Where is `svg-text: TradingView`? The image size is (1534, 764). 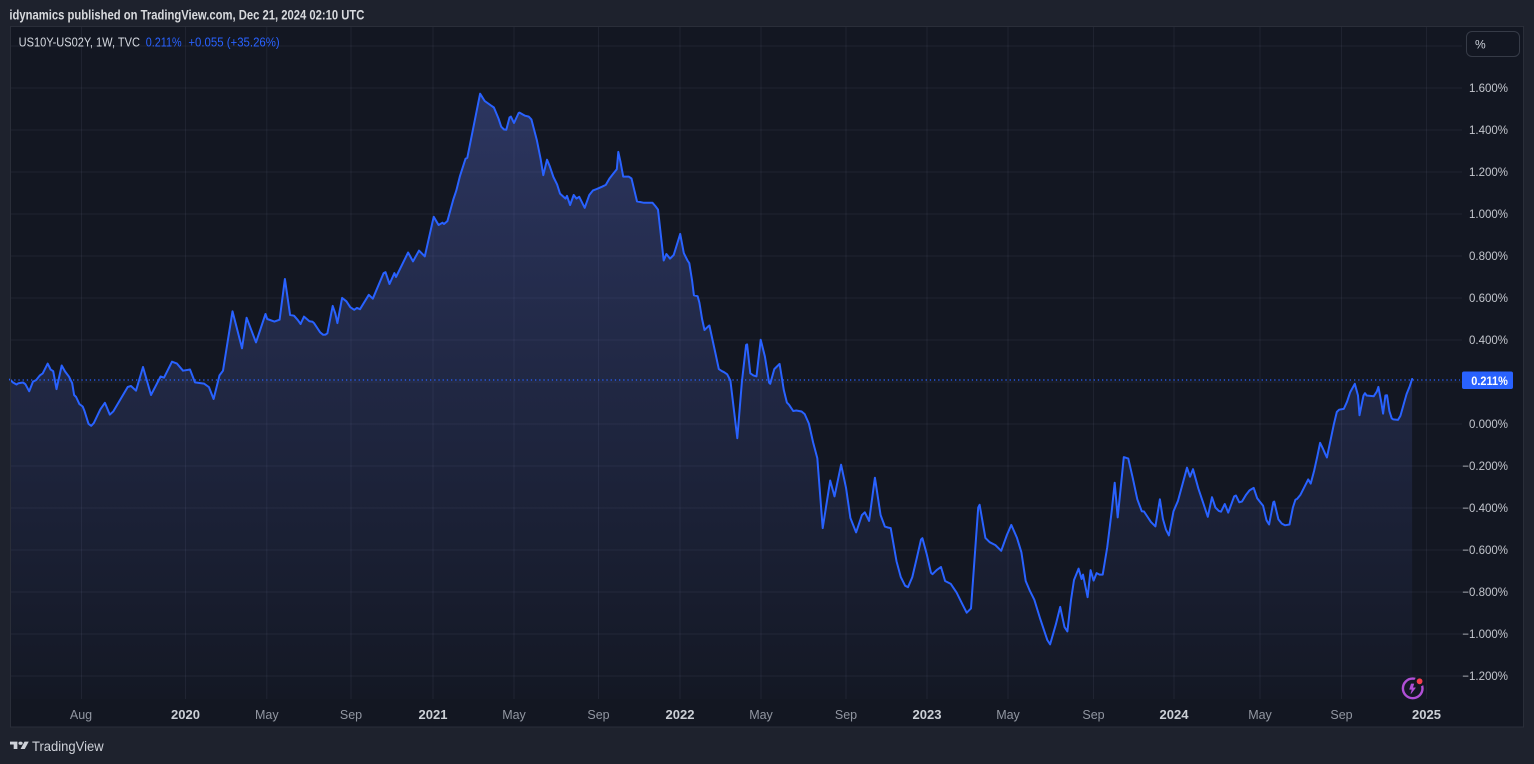
svg-text: TradingView is located at coordinates (68, 746).